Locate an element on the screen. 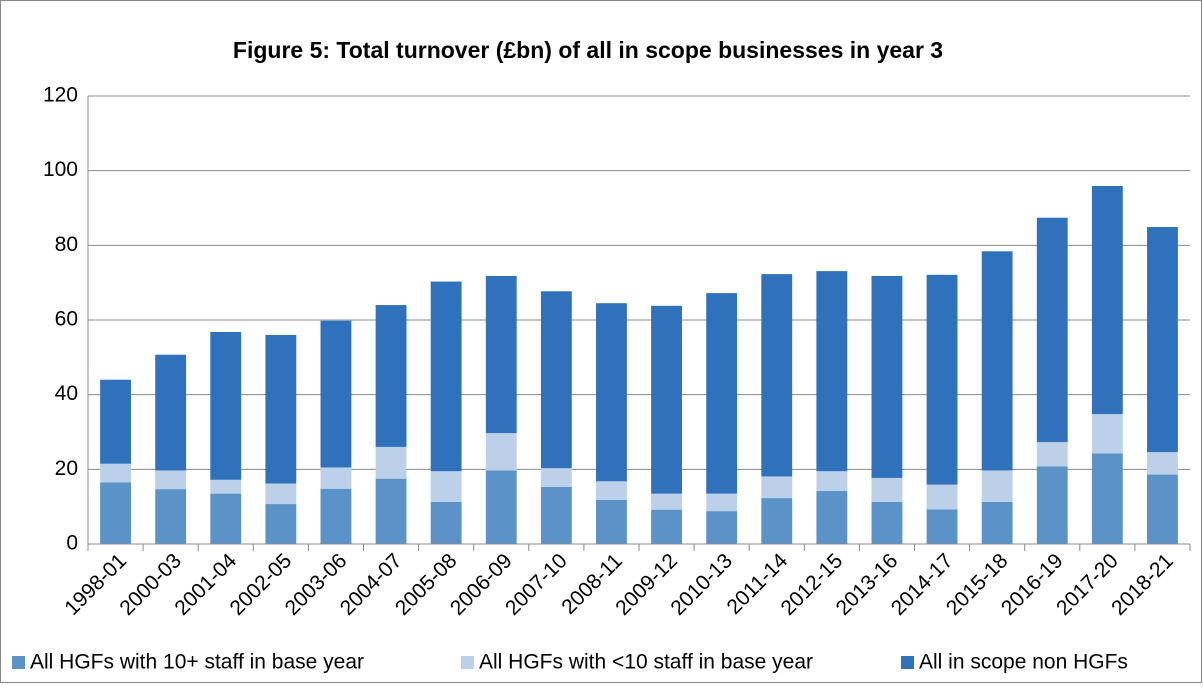 The height and width of the screenshot is (689, 1203). y-tick-label: 100 is located at coordinates (60, 169).